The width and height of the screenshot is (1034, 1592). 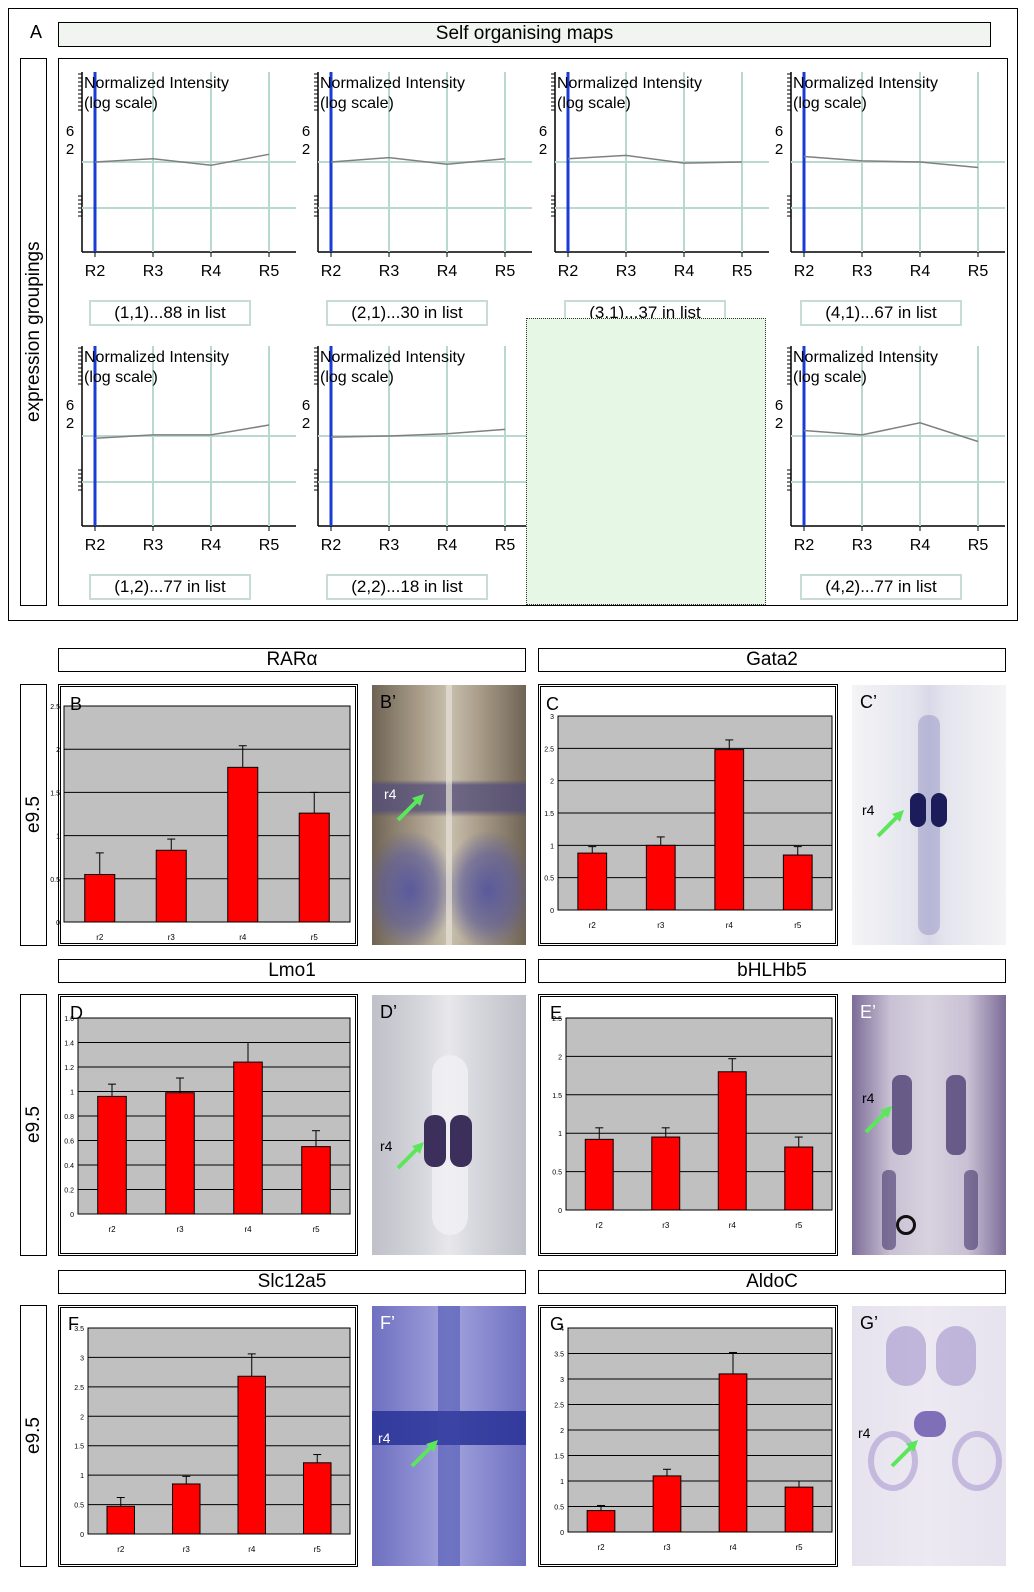 What do you see at coordinates (73, 1324) in the screenshot?
I see `panel-letter-f: F` at bounding box center [73, 1324].